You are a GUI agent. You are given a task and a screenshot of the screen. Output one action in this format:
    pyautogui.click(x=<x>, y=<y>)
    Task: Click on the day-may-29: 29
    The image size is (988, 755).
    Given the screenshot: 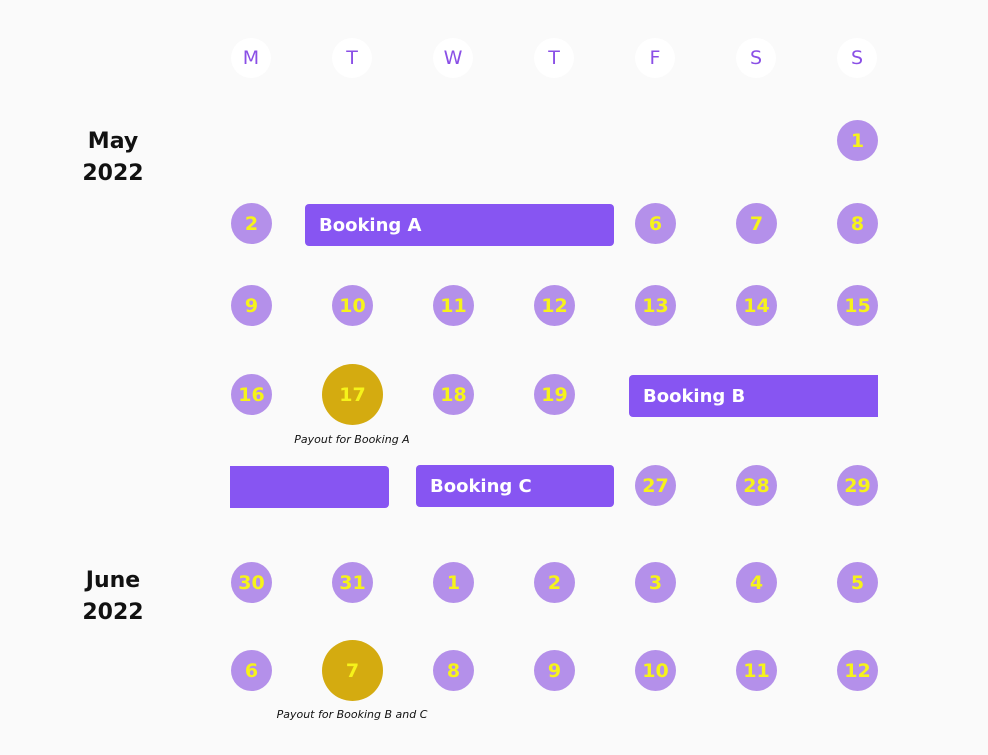 What is the action you would take?
    pyautogui.click(x=857, y=485)
    